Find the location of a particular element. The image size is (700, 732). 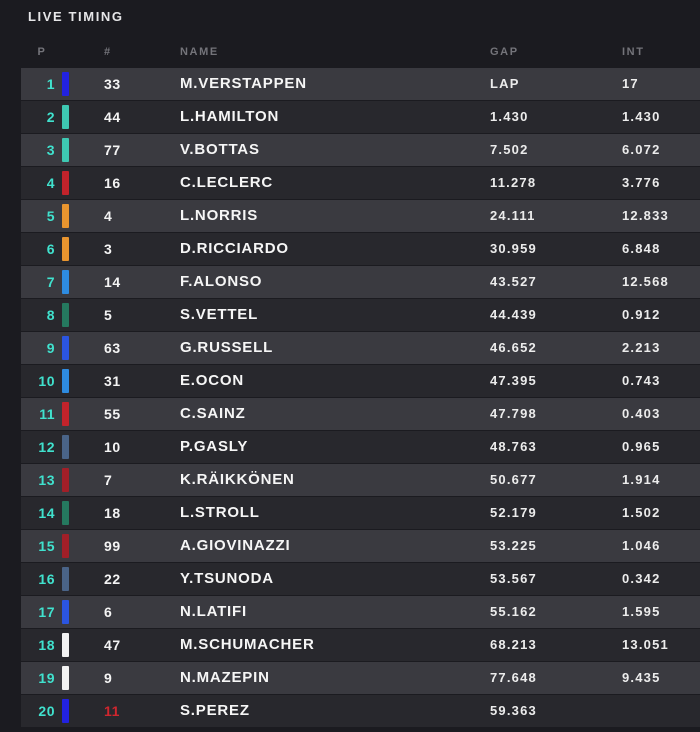

timing-row: 10 31 E.OCON 47.395 0.743 is located at coordinates (360, 381).